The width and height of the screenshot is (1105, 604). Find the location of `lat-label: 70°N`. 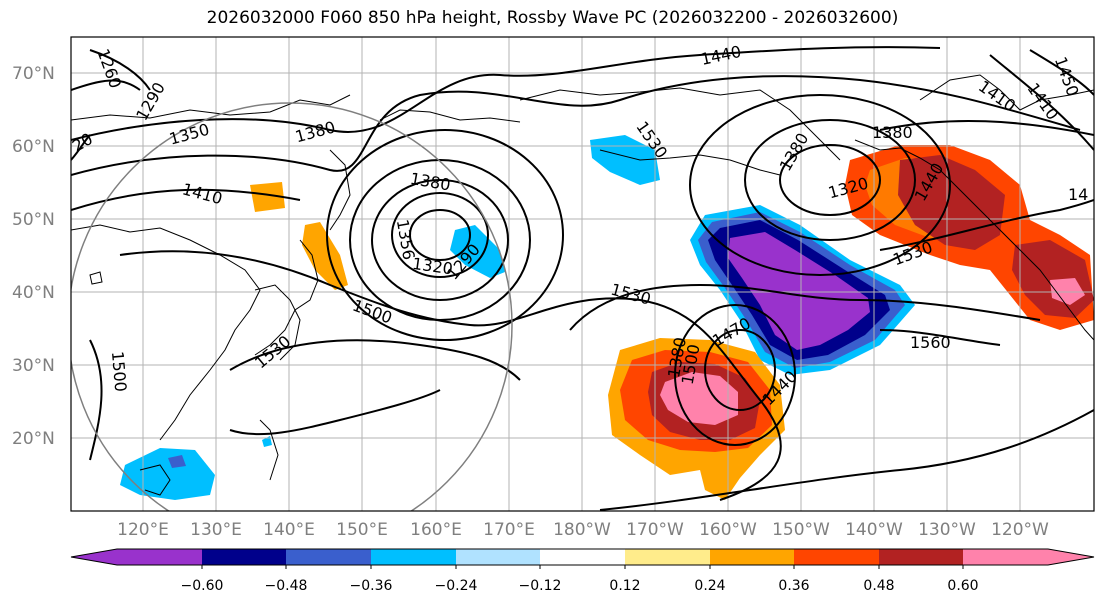

lat-label: 70°N is located at coordinates (33, 74).